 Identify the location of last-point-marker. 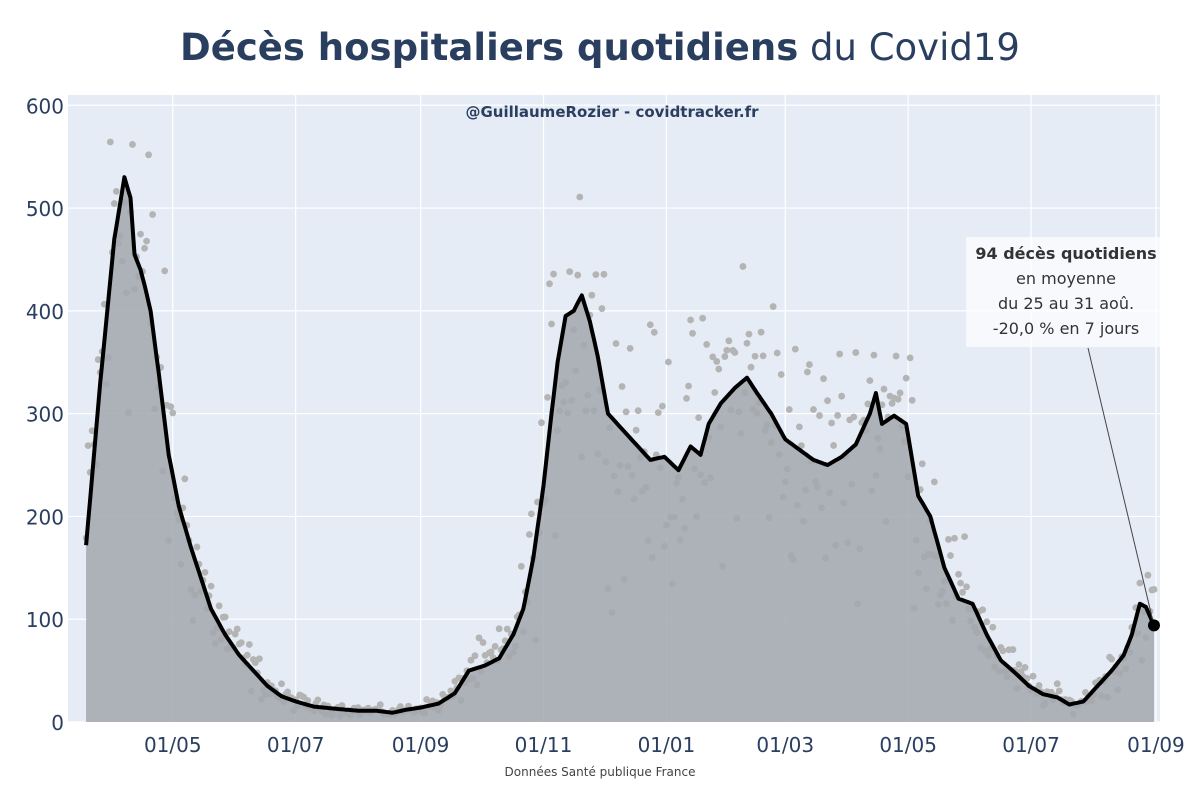
(1153, 625).